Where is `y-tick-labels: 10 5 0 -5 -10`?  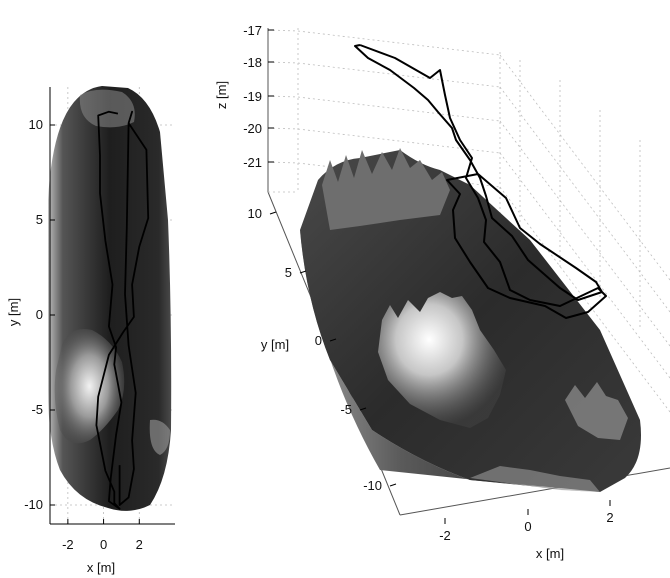 y-tick-labels: 10 5 0 -5 -10 is located at coordinates (39, 314).